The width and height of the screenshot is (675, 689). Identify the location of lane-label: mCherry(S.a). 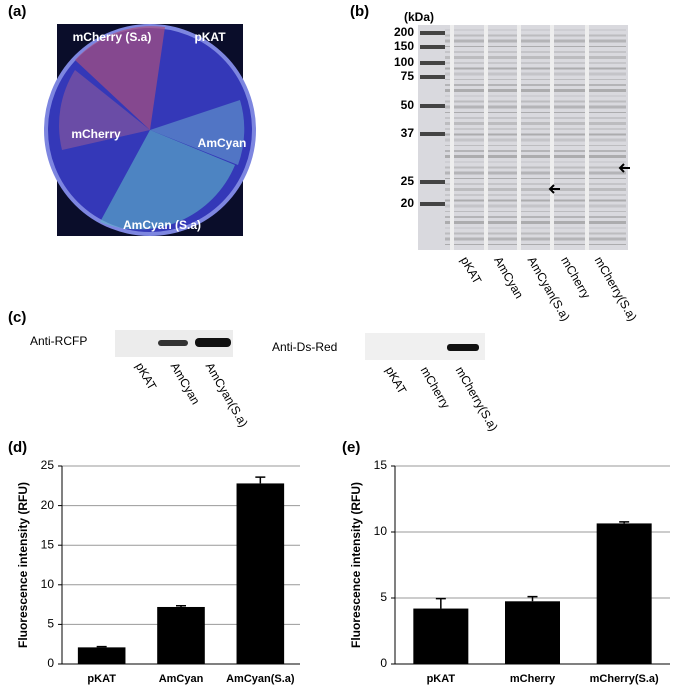
(616, 288).